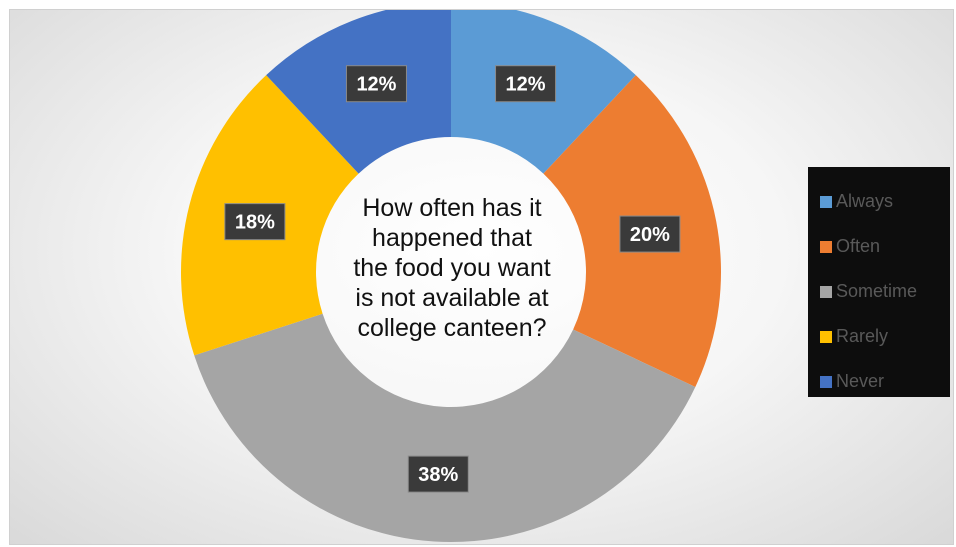  I want to click on data-label-sometime: 38%, so click(438, 474).